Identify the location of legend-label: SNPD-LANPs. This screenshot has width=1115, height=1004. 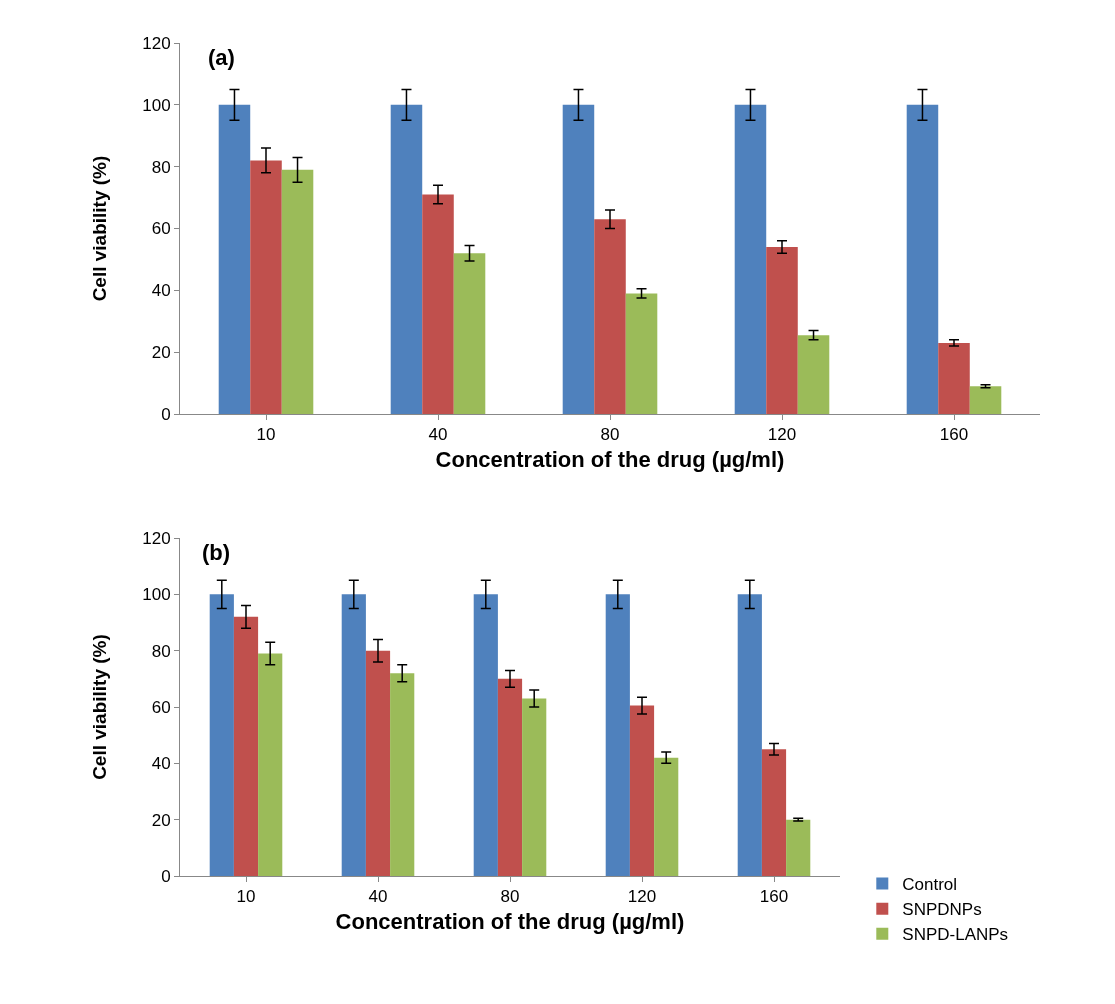
(955, 935).